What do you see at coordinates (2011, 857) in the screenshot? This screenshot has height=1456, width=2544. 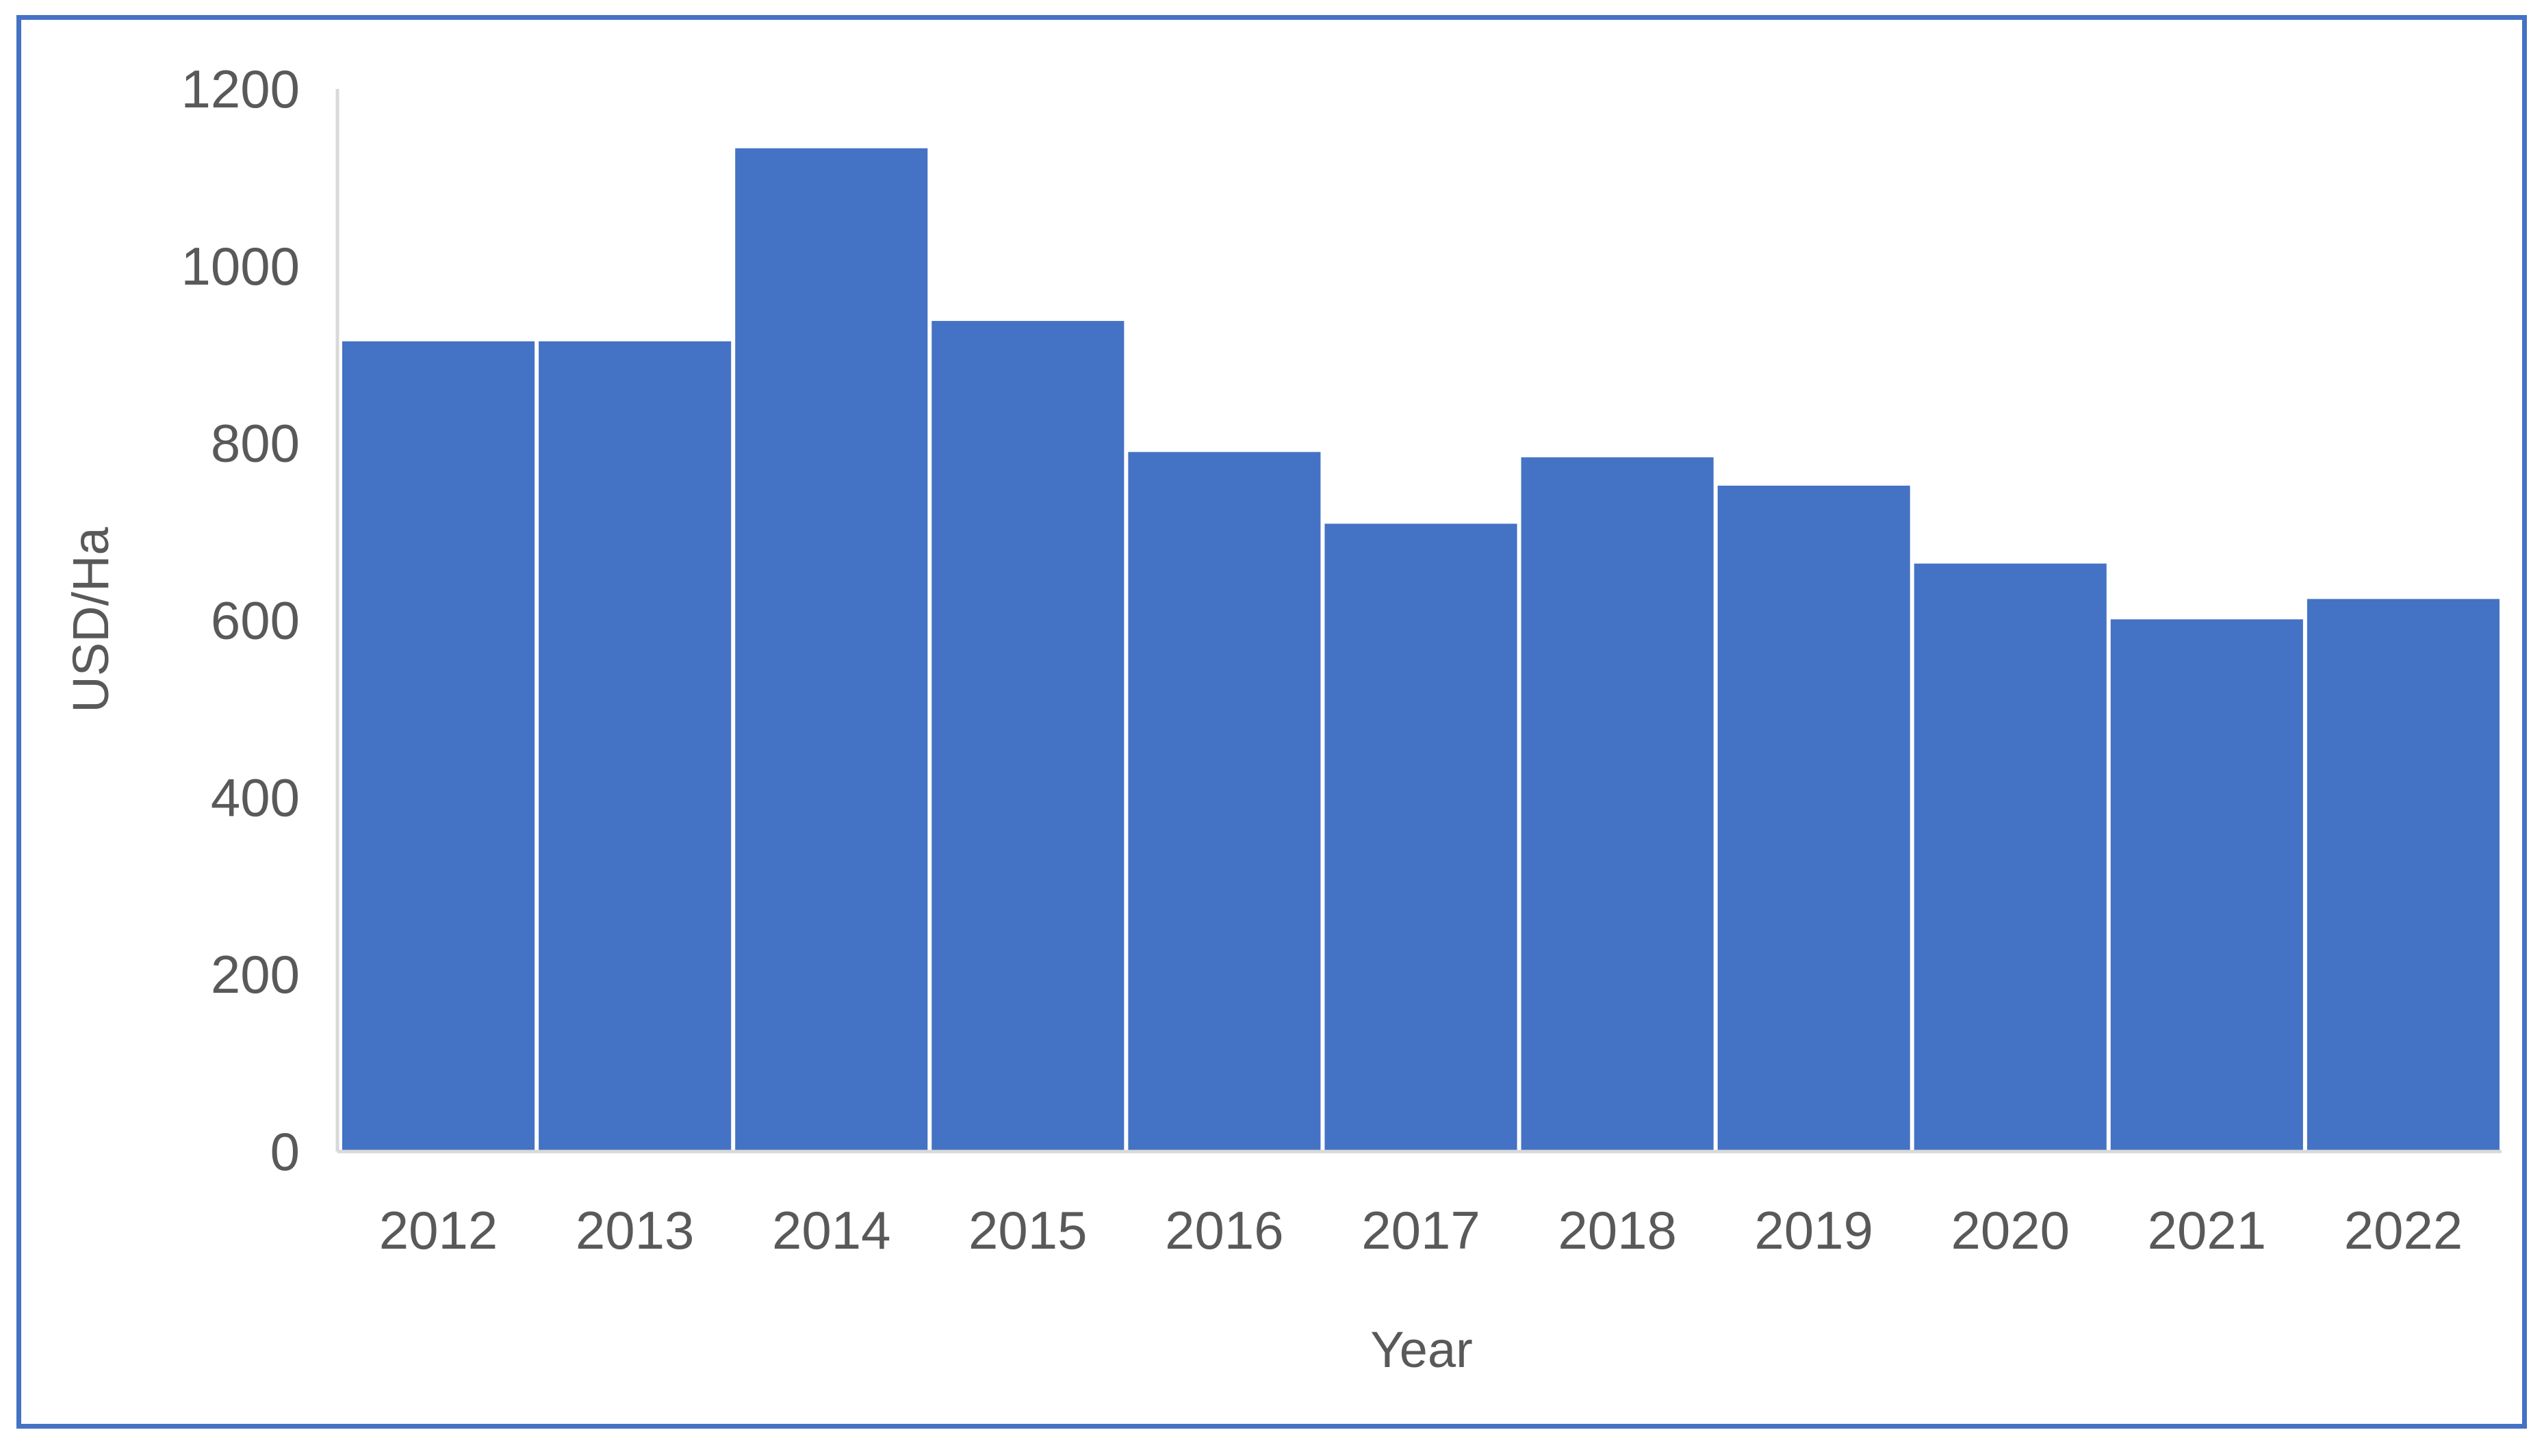 I see `bar-2020` at bounding box center [2011, 857].